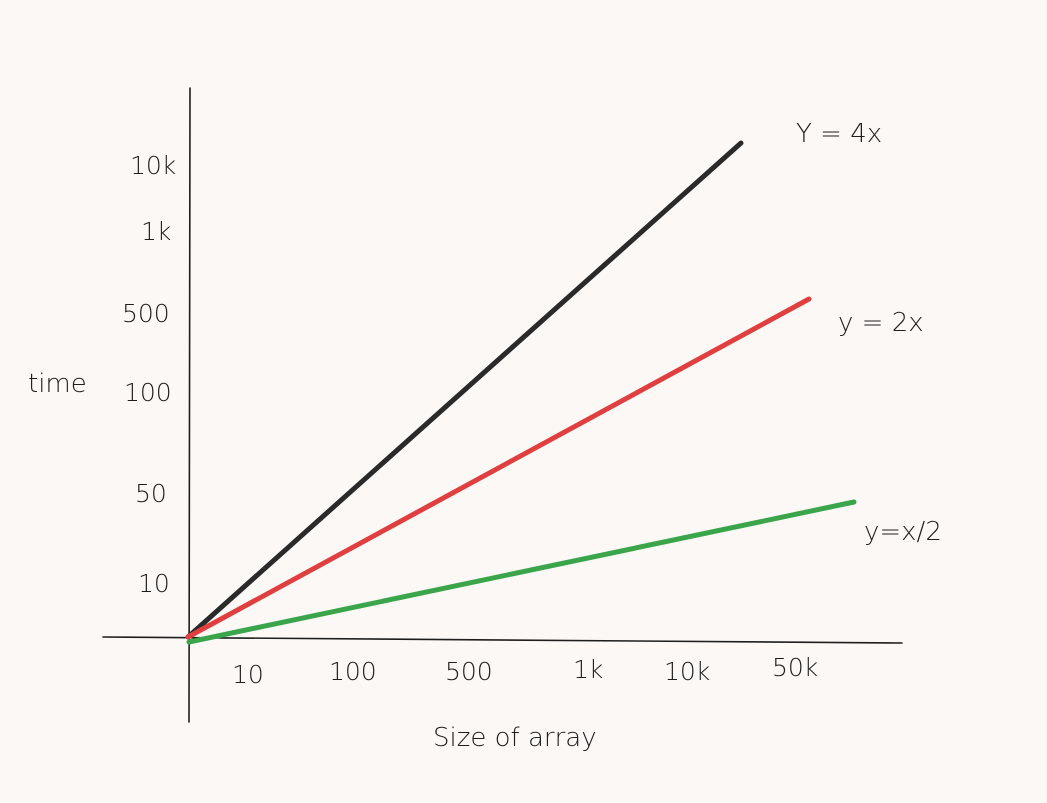 Image resolution: width=1047 pixels, height=803 pixels. I want to click on y-tick-10k: 10k, so click(153, 165).